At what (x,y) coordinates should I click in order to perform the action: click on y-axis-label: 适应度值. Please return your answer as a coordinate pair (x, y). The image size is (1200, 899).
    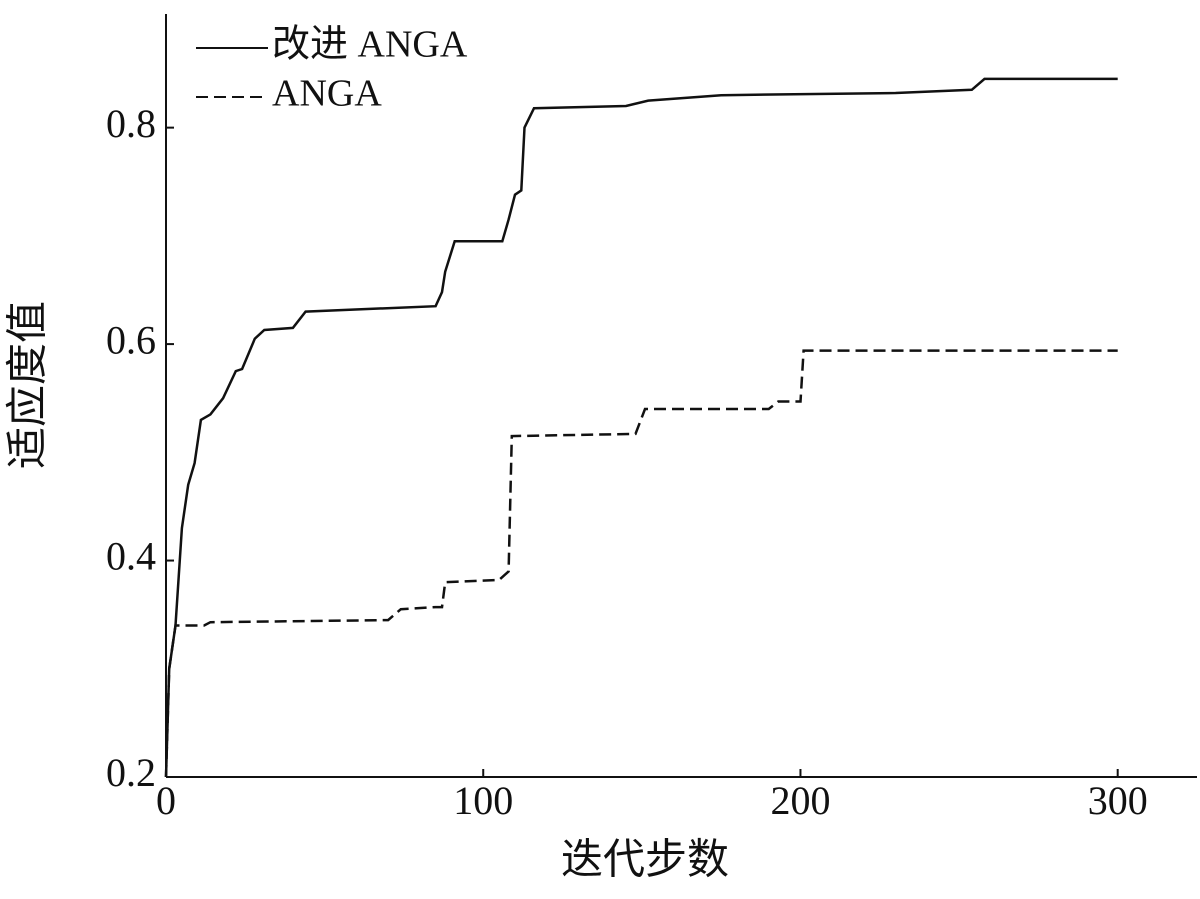
    Looking at the image, I should click on (28, 385).